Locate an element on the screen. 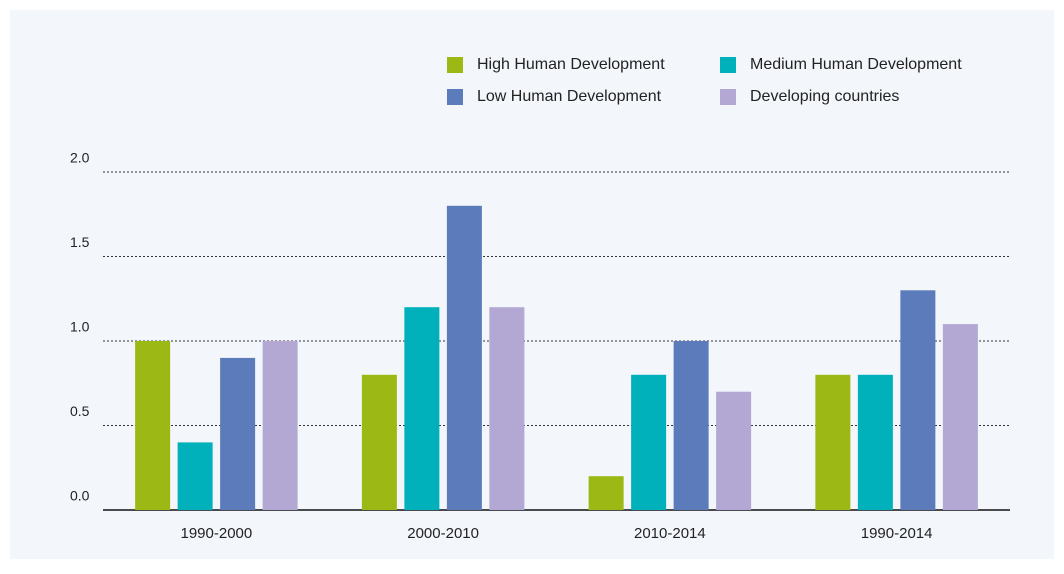 This screenshot has width=1064, height=574. y-tick-label: 1.5 is located at coordinates (80, 242).